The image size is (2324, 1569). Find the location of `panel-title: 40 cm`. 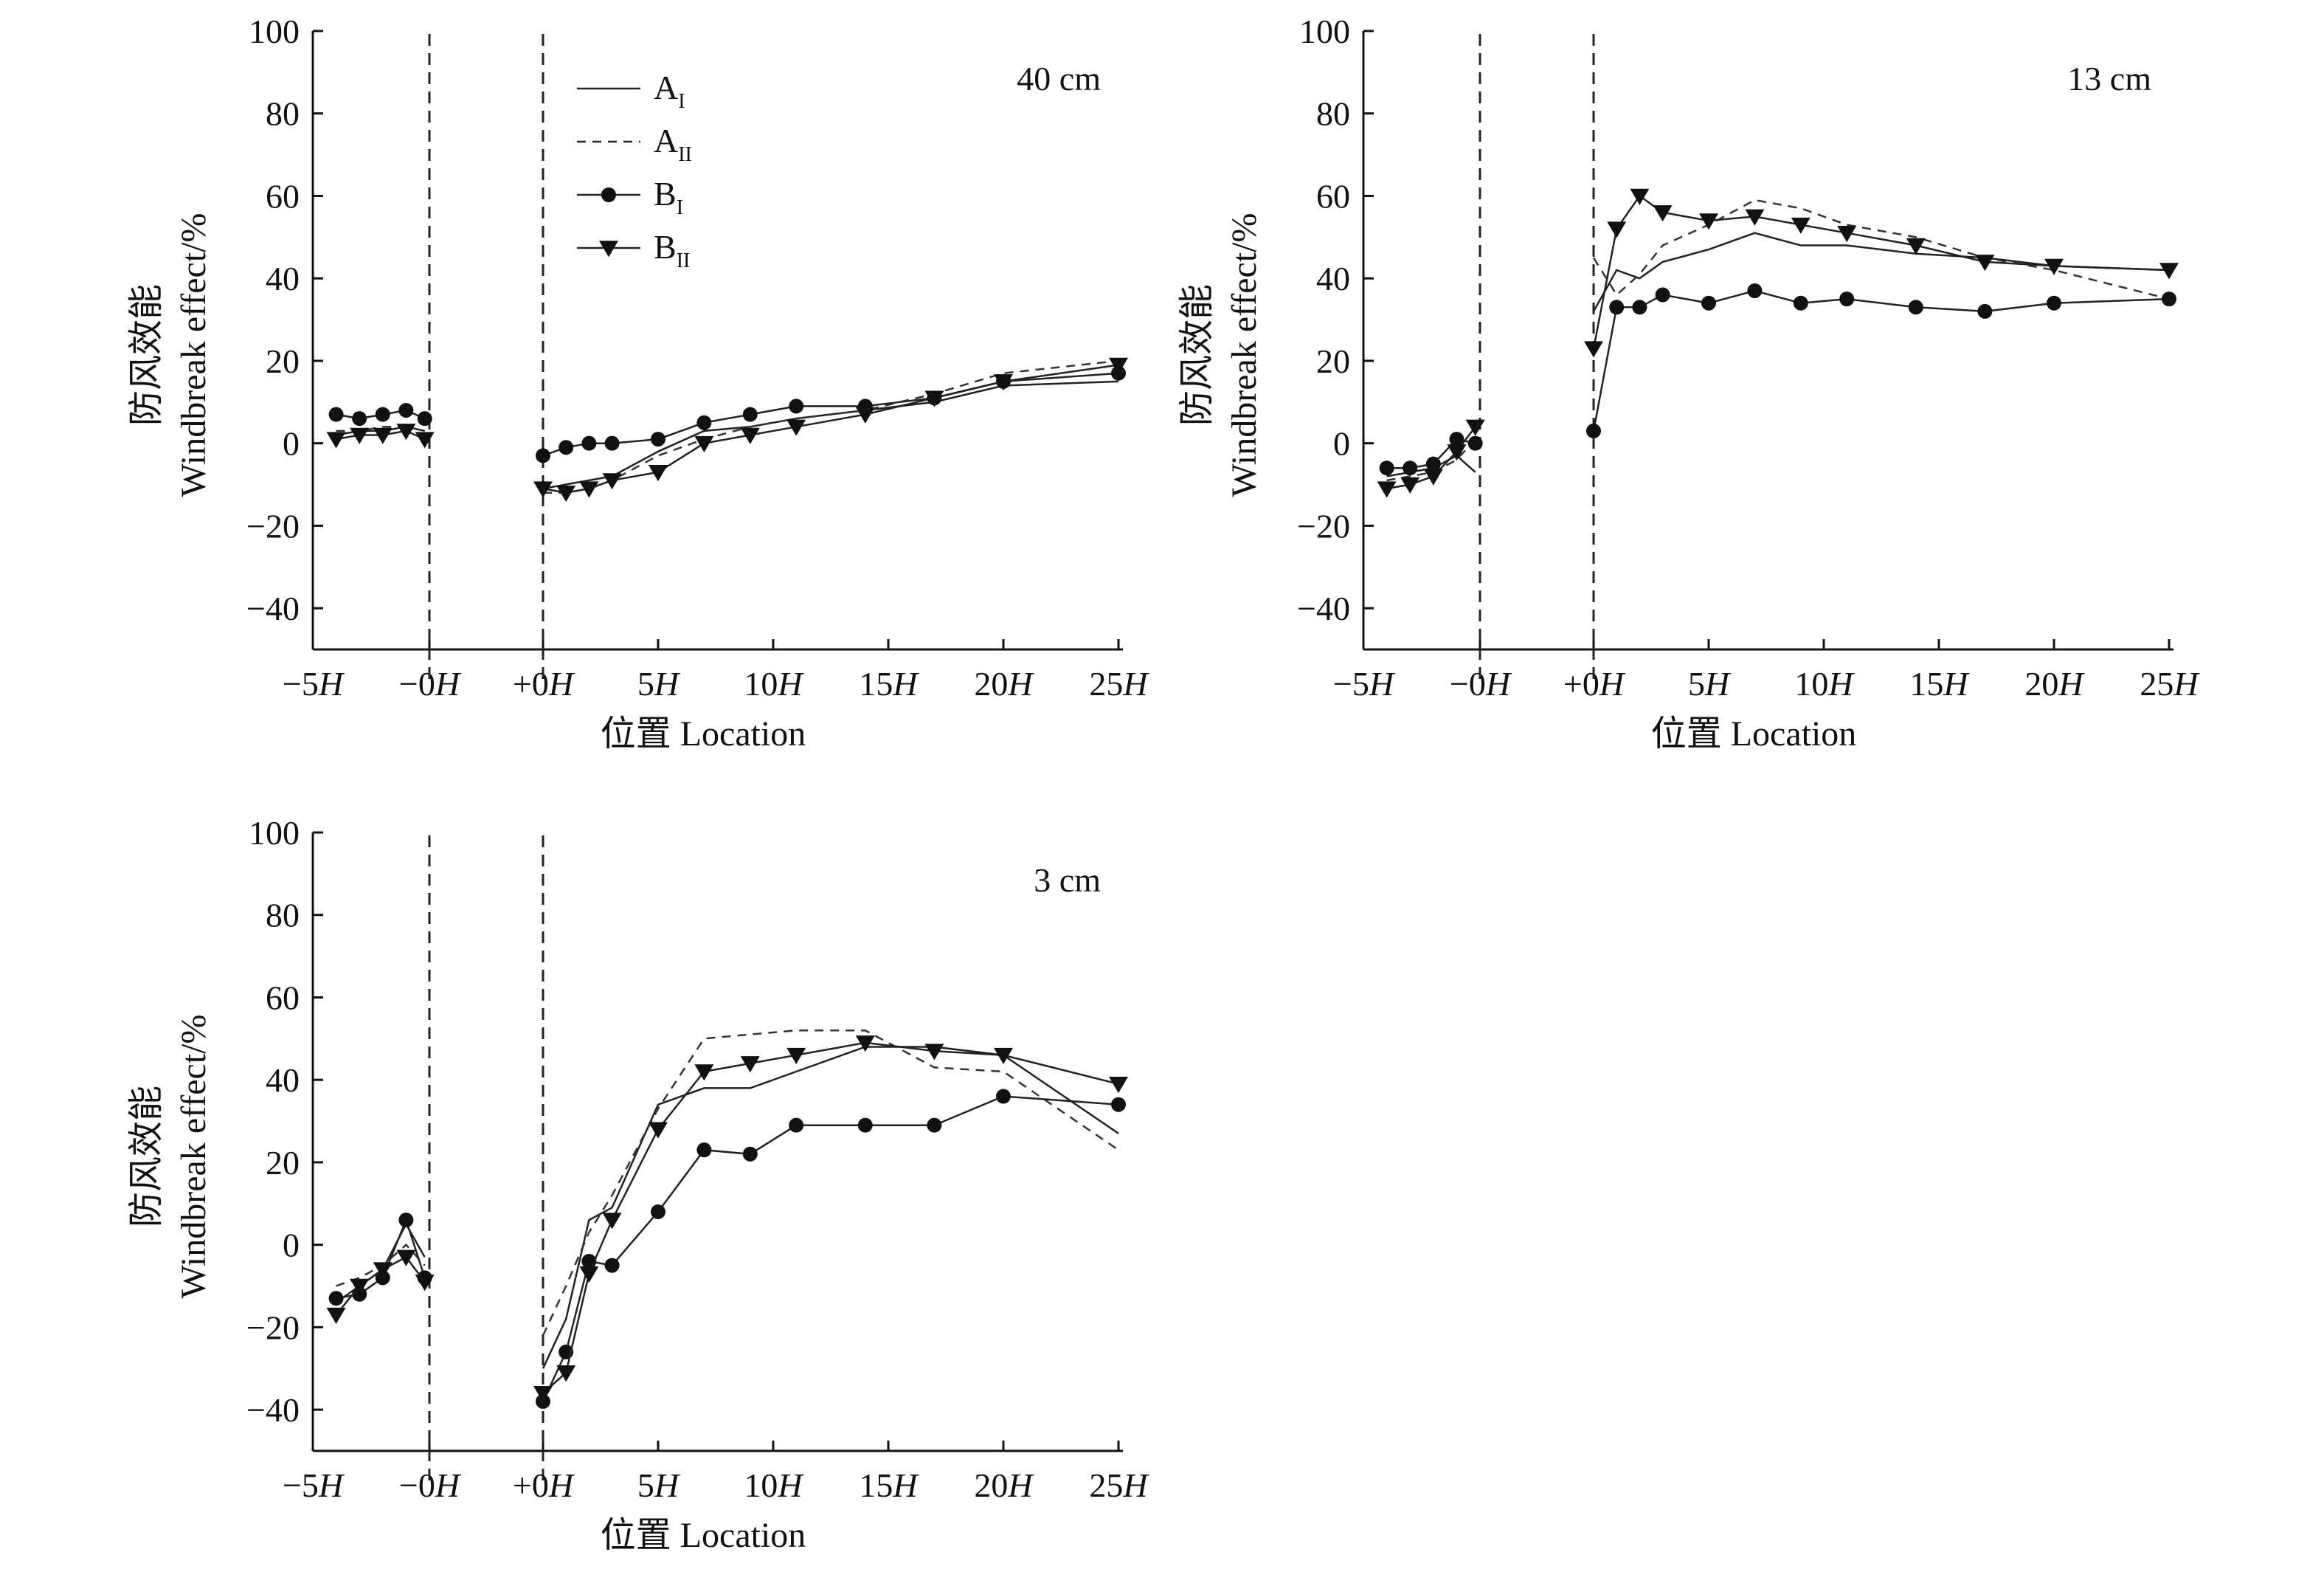

panel-title: 40 cm is located at coordinates (1059, 78).